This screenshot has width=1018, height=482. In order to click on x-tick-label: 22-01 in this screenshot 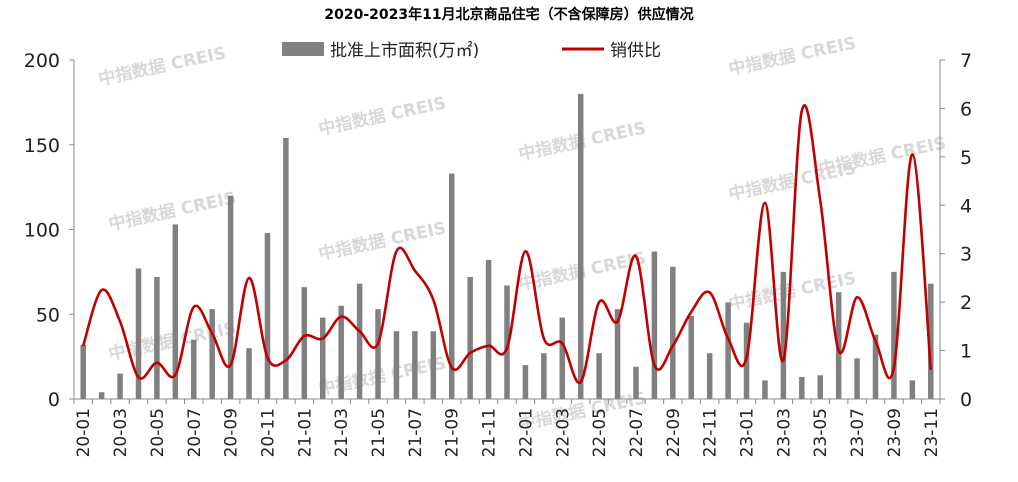, I will do `click(526, 432)`.